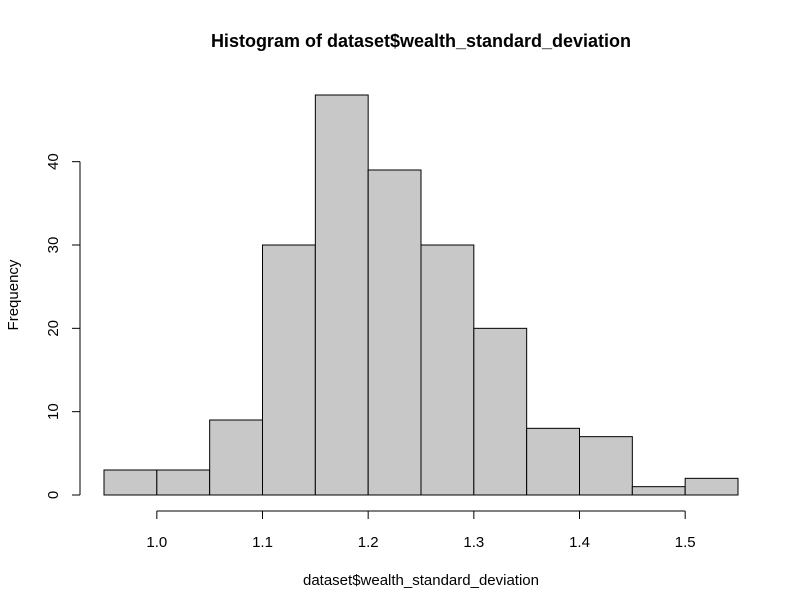 This screenshot has height=609, width=804. Describe the element at coordinates (53, 411) in the screenshot. I see `y-tick-label-1: 10` at that location.